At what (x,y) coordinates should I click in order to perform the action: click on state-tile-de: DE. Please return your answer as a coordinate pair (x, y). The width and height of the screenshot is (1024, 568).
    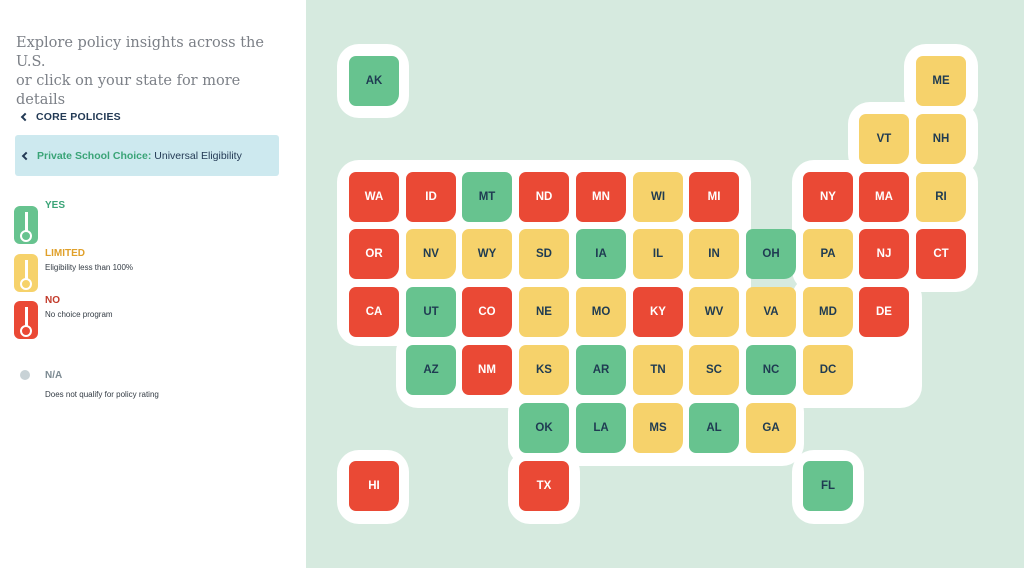
    Looking at the image, I should click on (884, 312).